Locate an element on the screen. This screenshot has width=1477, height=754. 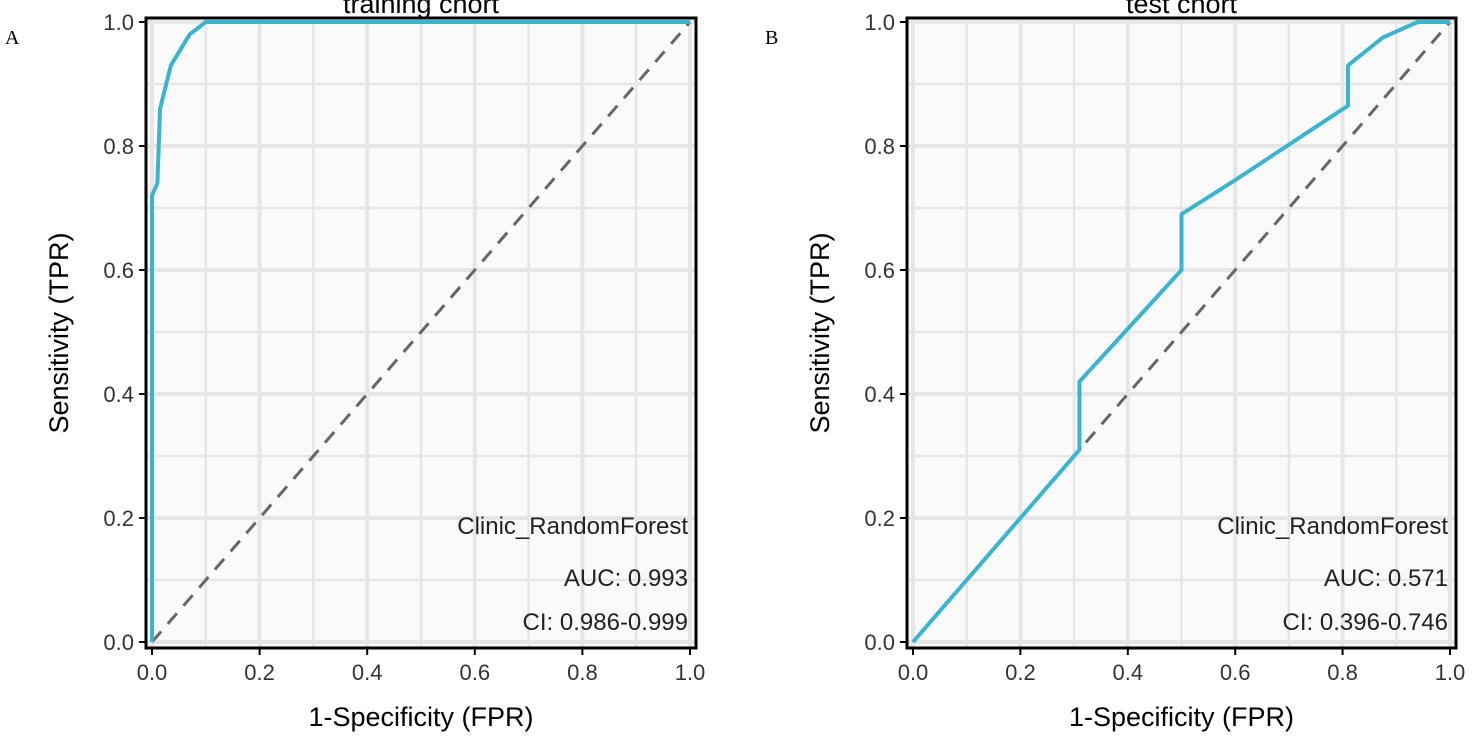
legend-ci: CI: 0.986-0.999 is located at coordinates (605, 622).